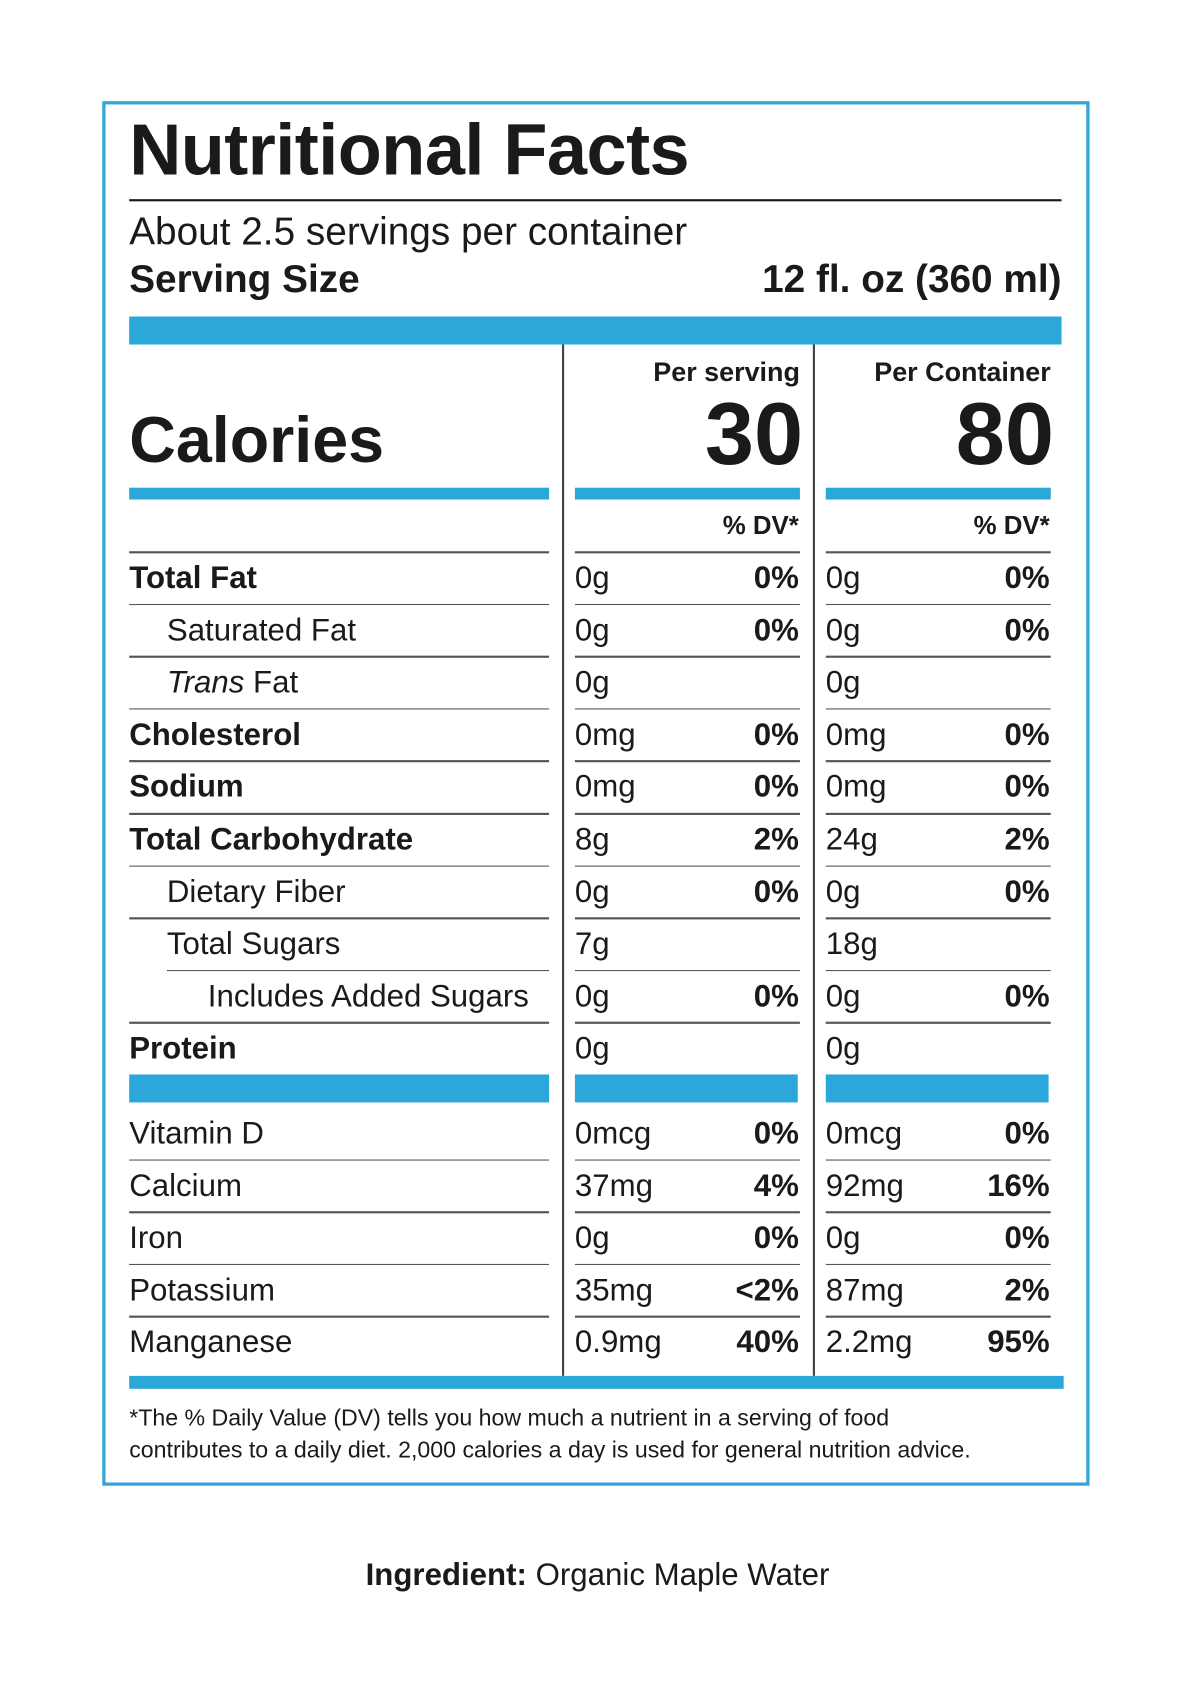 This screenshot has height=1694, width=1195. Describe the element at coordinates (864, 1133) in the screenshot. I see `container-amount: 0mcg` at that location.